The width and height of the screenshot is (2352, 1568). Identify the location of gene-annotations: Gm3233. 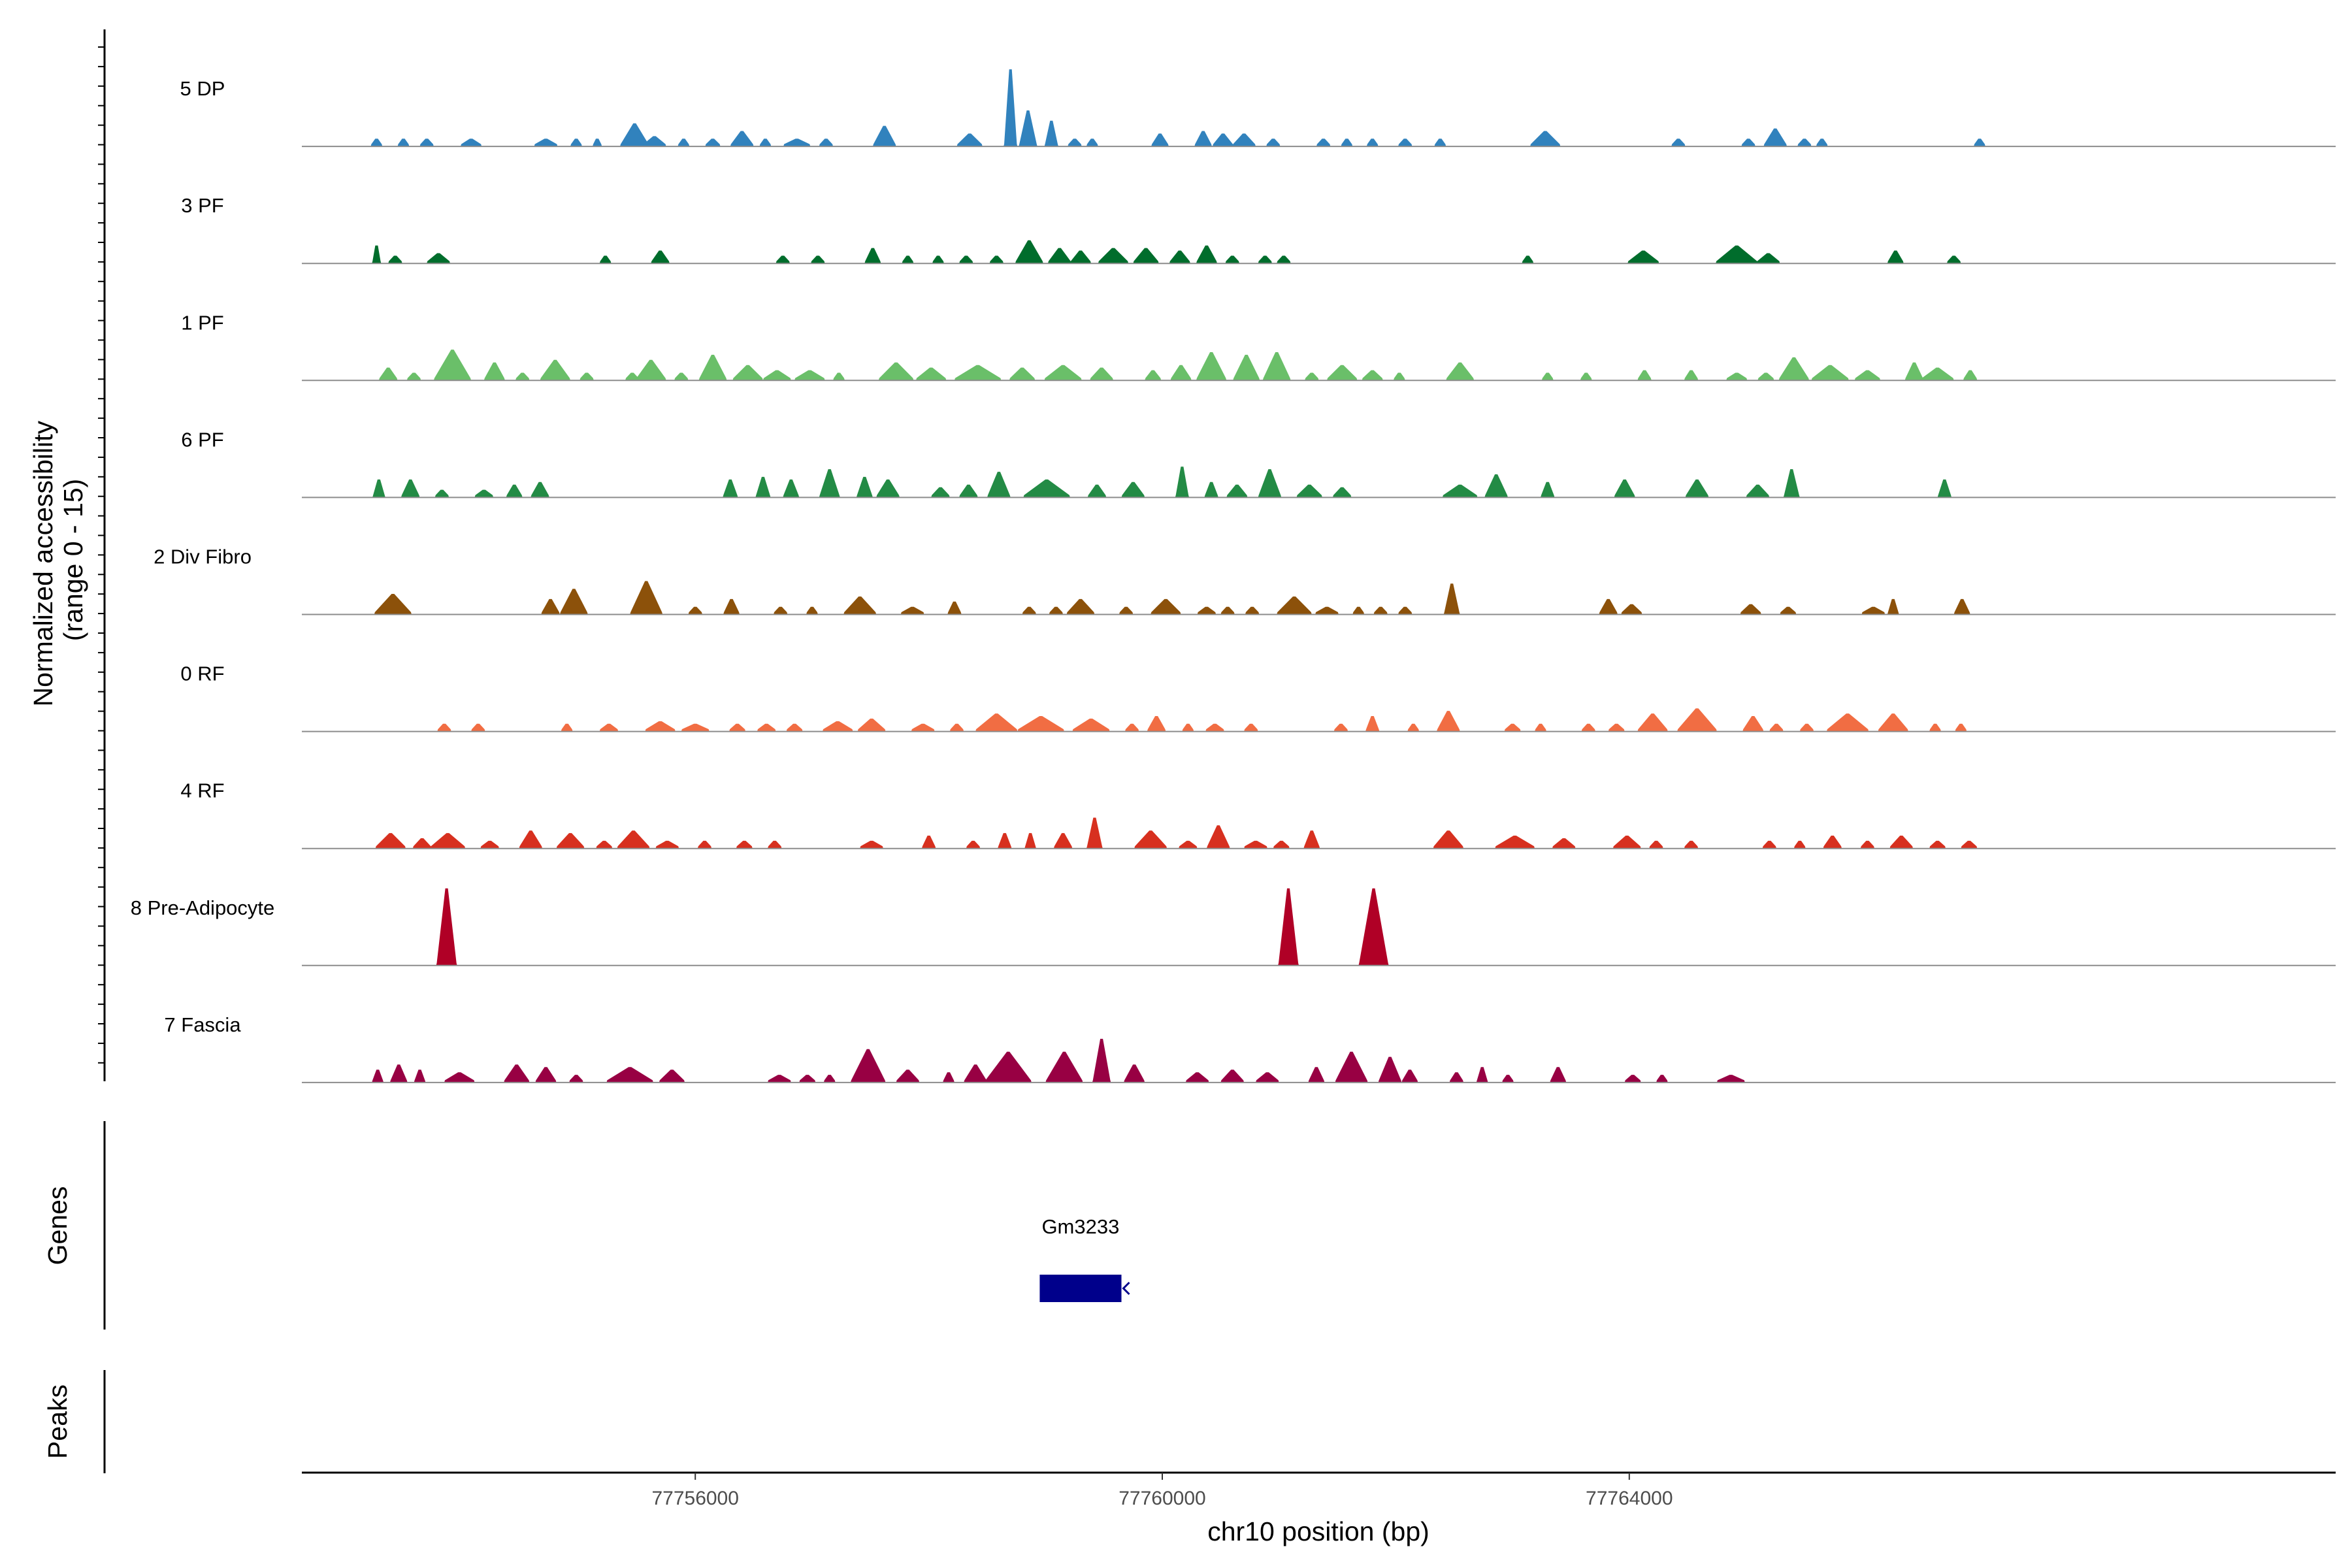
(1084, 1258).